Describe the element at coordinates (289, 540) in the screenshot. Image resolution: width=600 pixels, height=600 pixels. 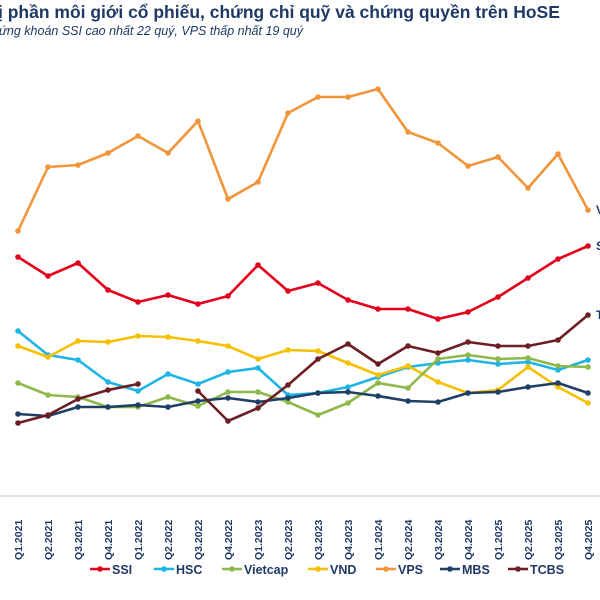
I see `x-tick-label: Q2.2023` at that location.